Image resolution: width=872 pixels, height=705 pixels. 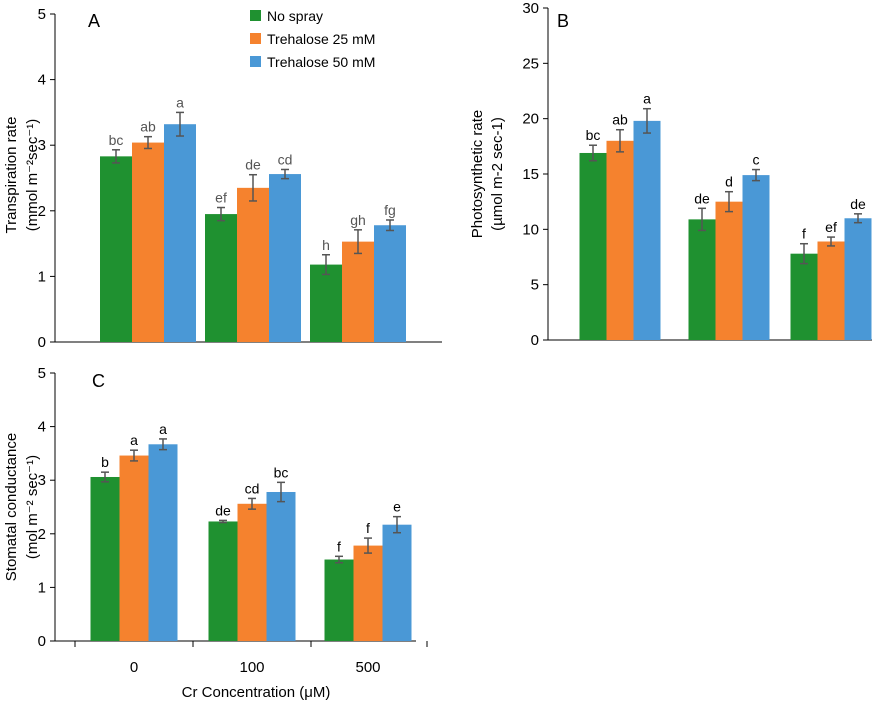 I want to click on panel-c-significance-label: e, so click(x=397, y=507).